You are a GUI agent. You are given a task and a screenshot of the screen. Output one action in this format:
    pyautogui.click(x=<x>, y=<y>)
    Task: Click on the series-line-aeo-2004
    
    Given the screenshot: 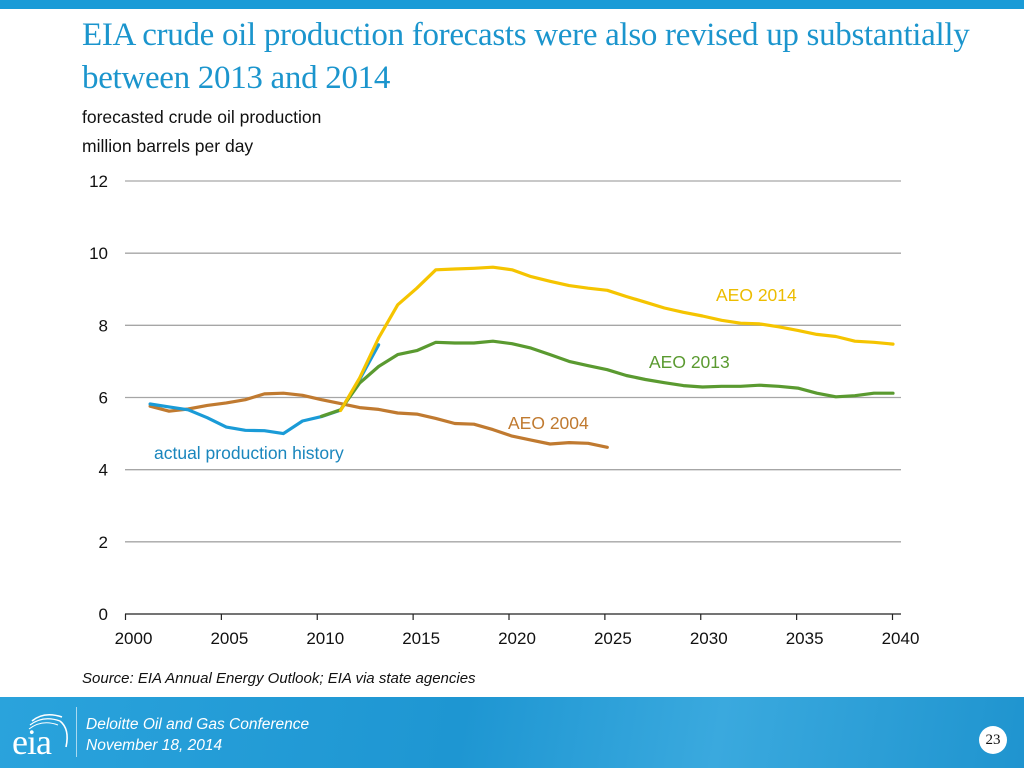 What is the action you would take?
    pyautogui.click(x=378, y=420)
    